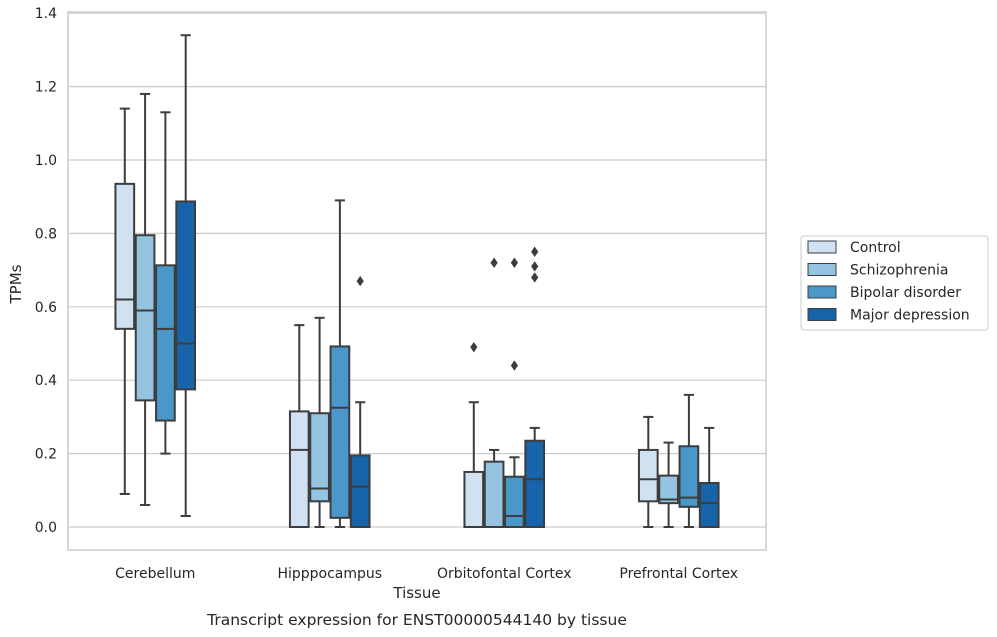  What do you see at coordinates (910, 316) in the screenshot?
I see `legend-label: Major depression` at bounding box center [910, 316].